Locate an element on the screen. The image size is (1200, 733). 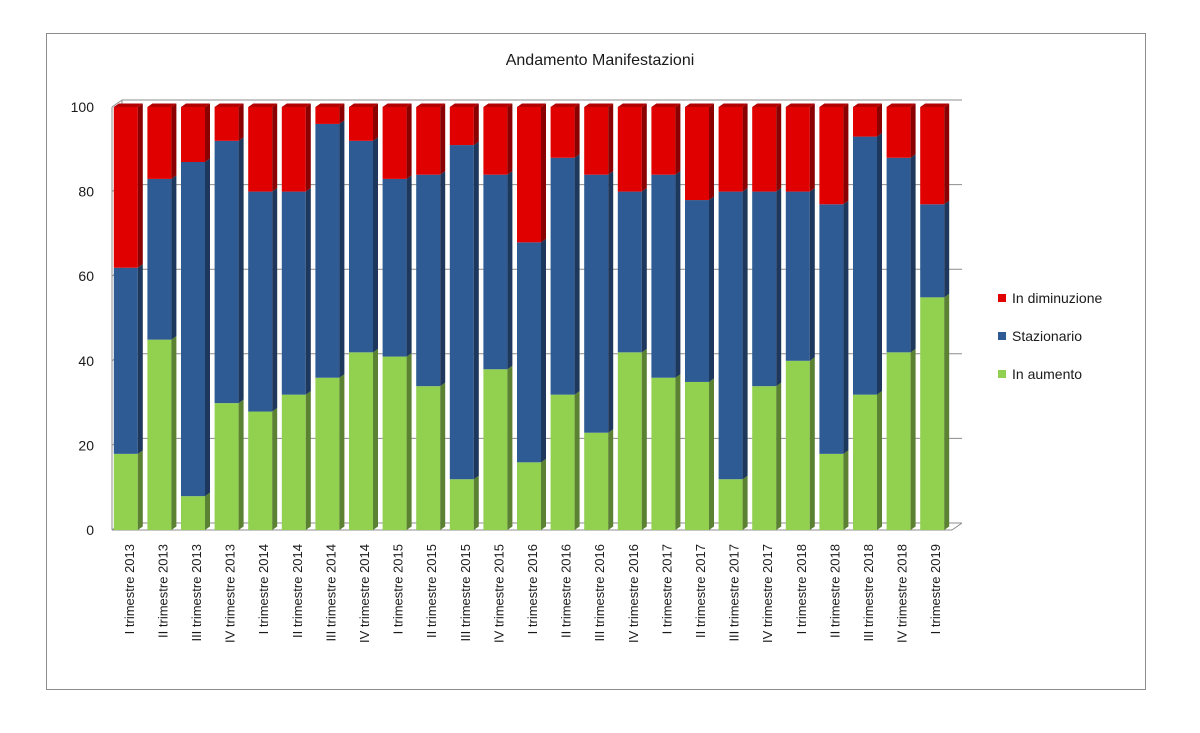
x-tick-label: IV trimestre 2014 is located at coordinates (364, 593).